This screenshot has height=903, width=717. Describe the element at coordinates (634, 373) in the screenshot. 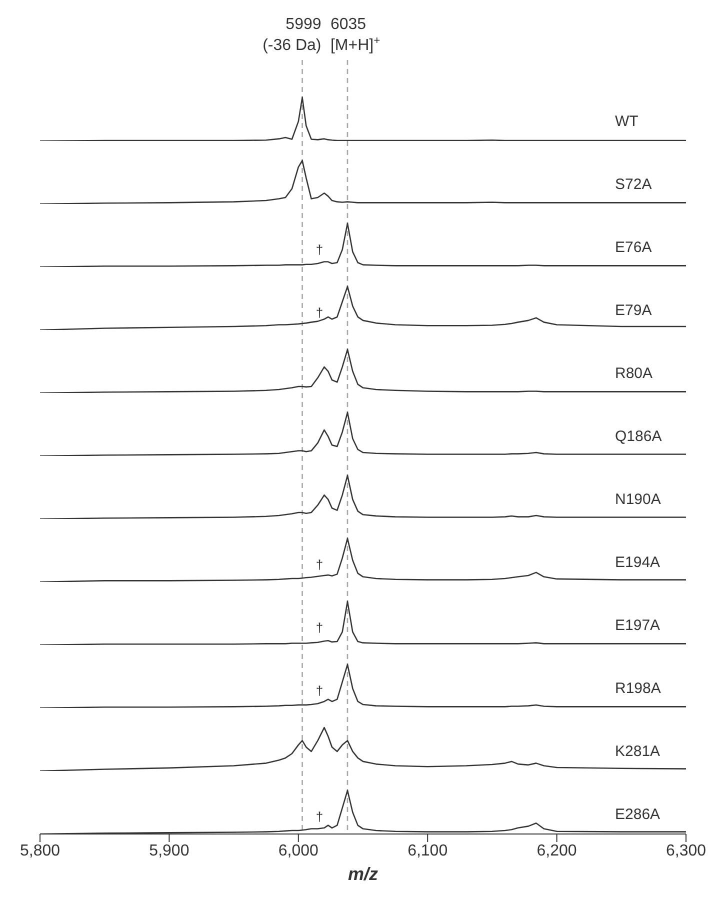

I see `series-label: R80A` at that location.